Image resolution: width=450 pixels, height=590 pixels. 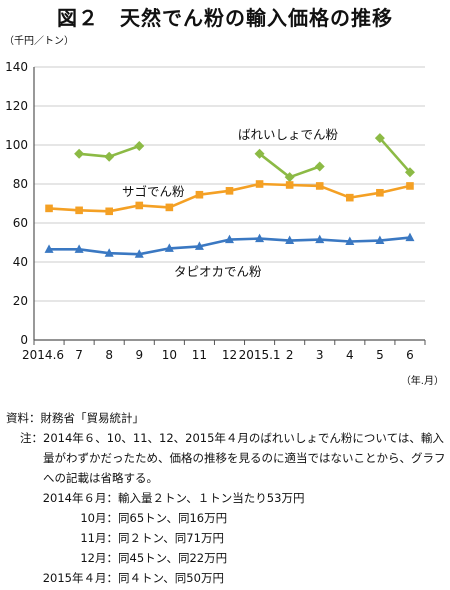 I want to click on series-label: サゴでん粉, so click(x=153, y=191).